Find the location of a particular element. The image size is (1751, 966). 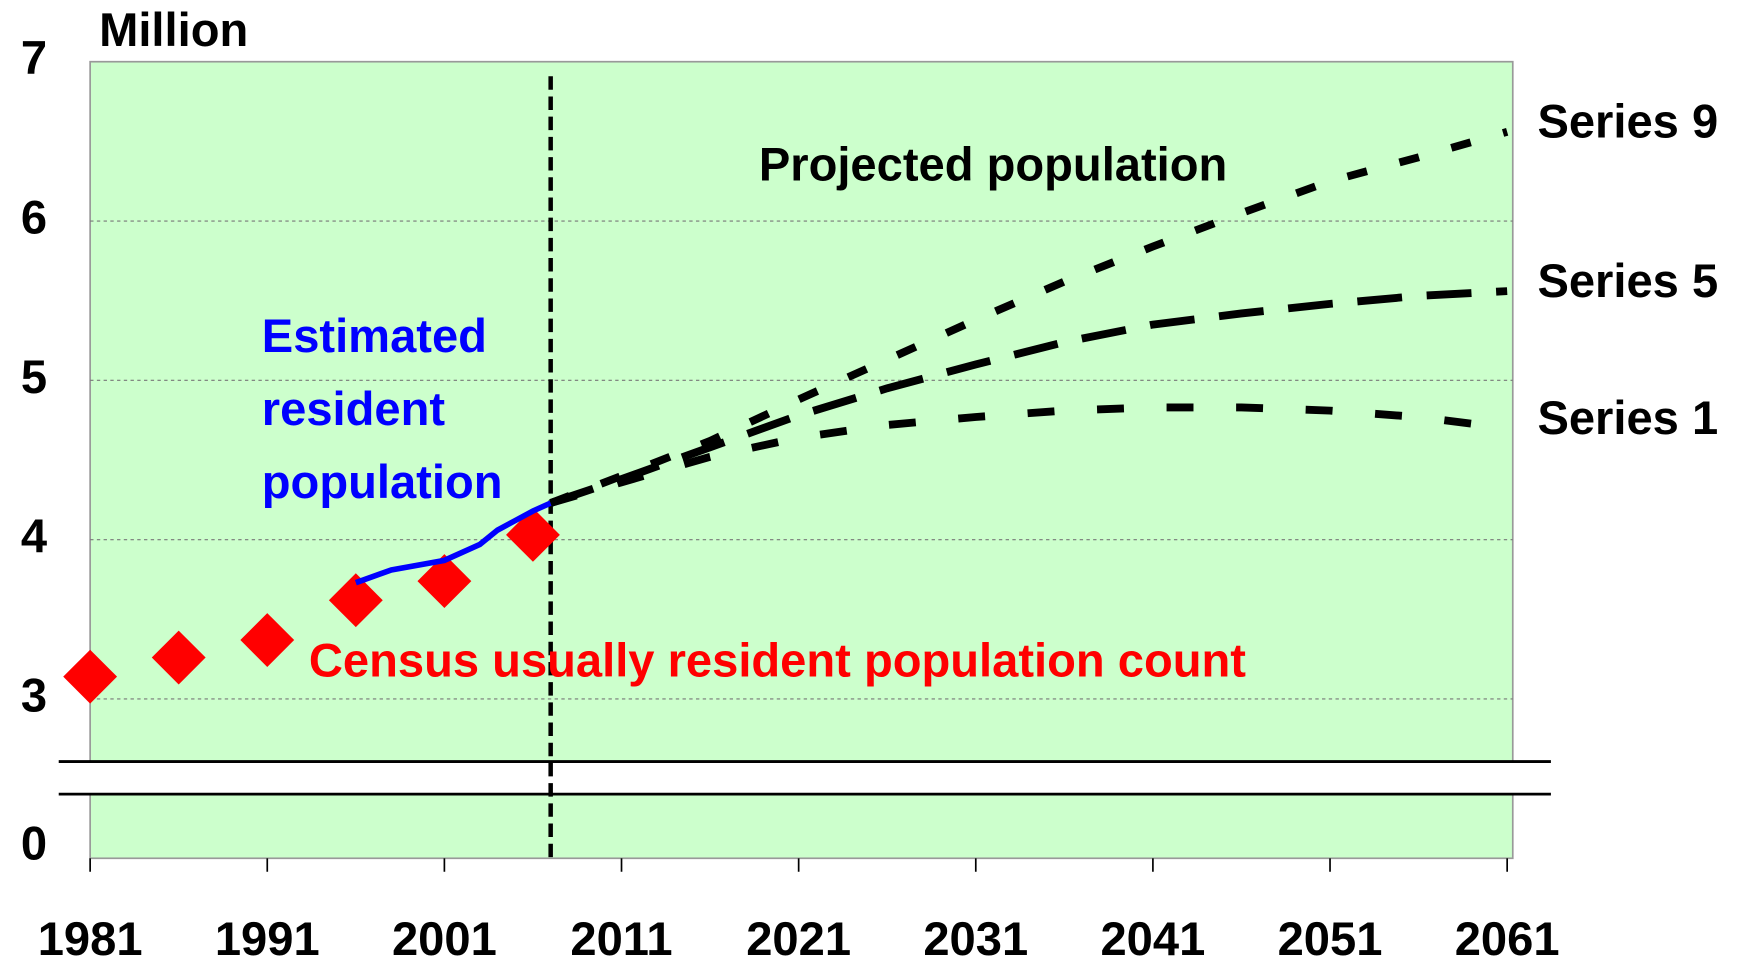

estimate-line is located at coordinates (453, 543).